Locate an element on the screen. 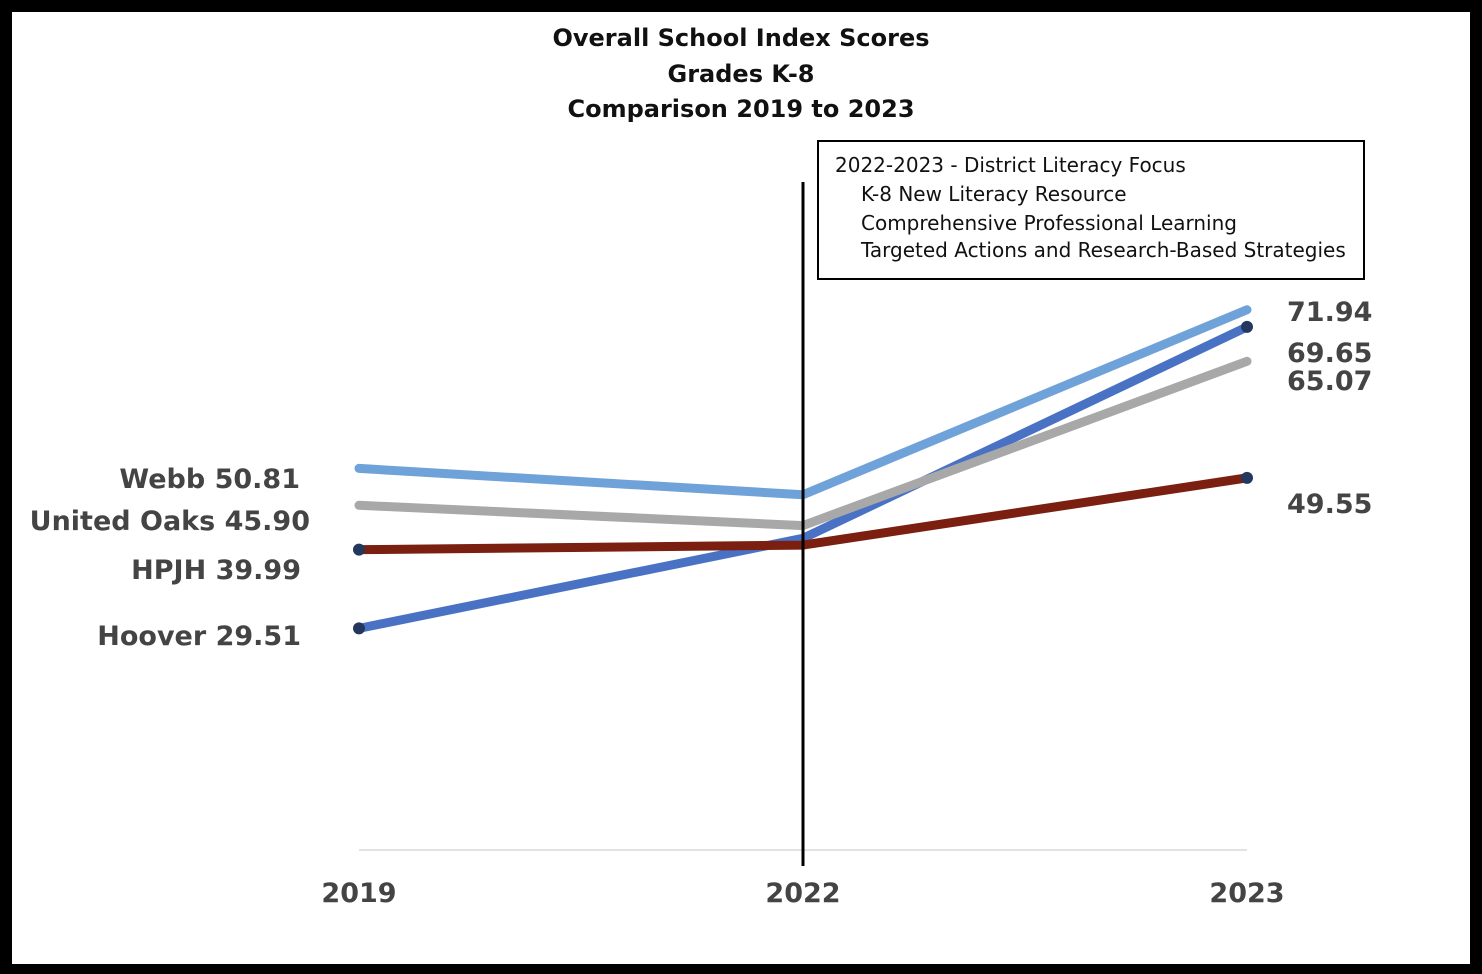 This screenshot has width=1482, height=974. data-label-start: Hoover 29.51 is located at coordinates (199, 636).